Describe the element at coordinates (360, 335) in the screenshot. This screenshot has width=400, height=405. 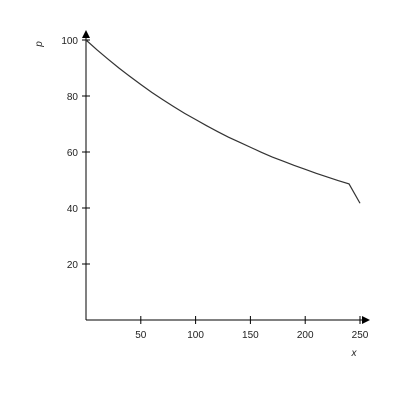
I see `x-tick-label: 250` at that location.